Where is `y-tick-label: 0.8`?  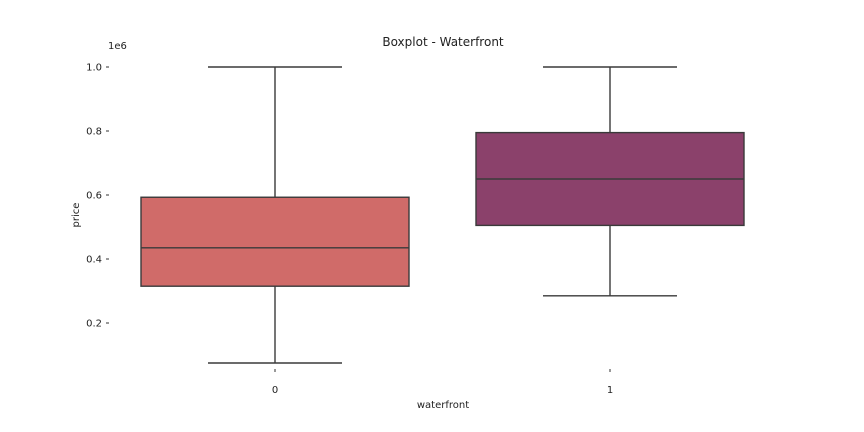
y-tick-label: 0.8 is located at coordinates (94, 132).